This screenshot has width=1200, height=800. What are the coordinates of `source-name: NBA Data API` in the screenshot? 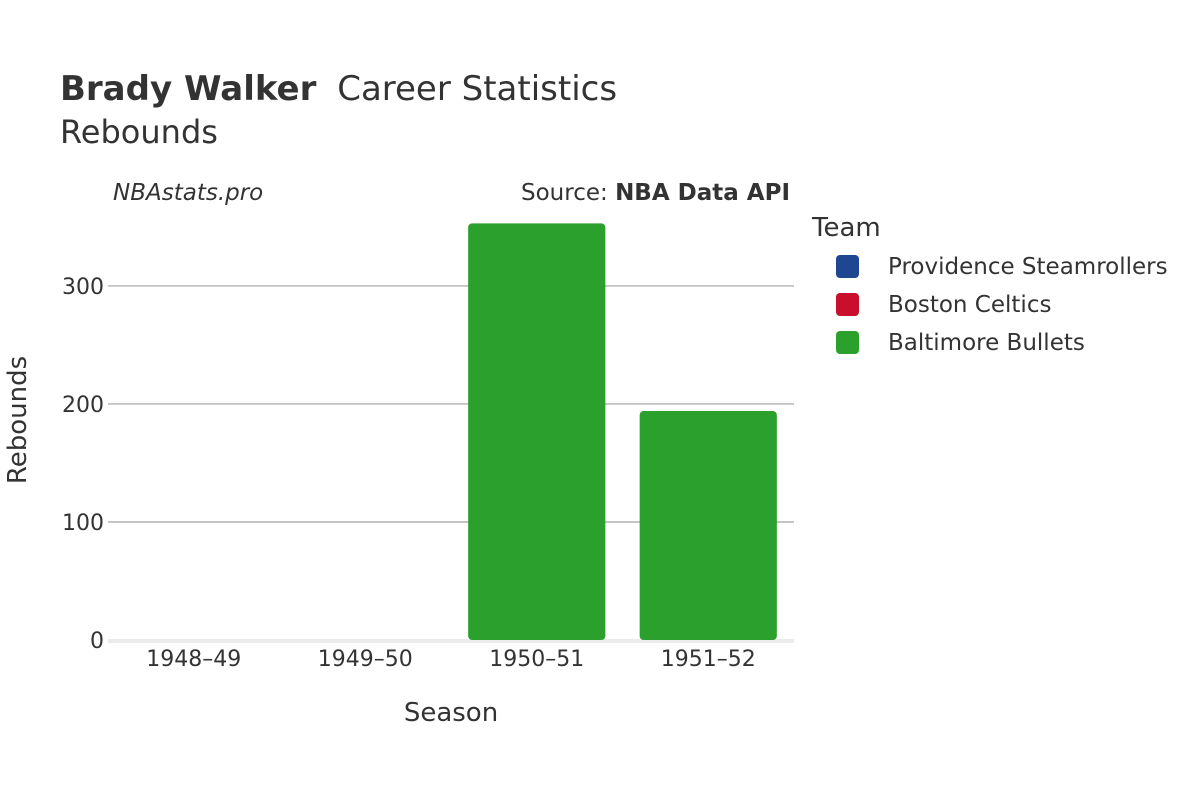 It's located at (702, 193).